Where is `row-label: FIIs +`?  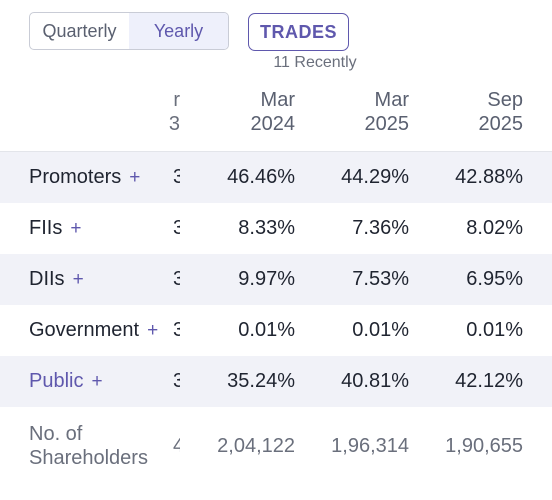 row-label: FIIs + is located at coordinates (55, 228).